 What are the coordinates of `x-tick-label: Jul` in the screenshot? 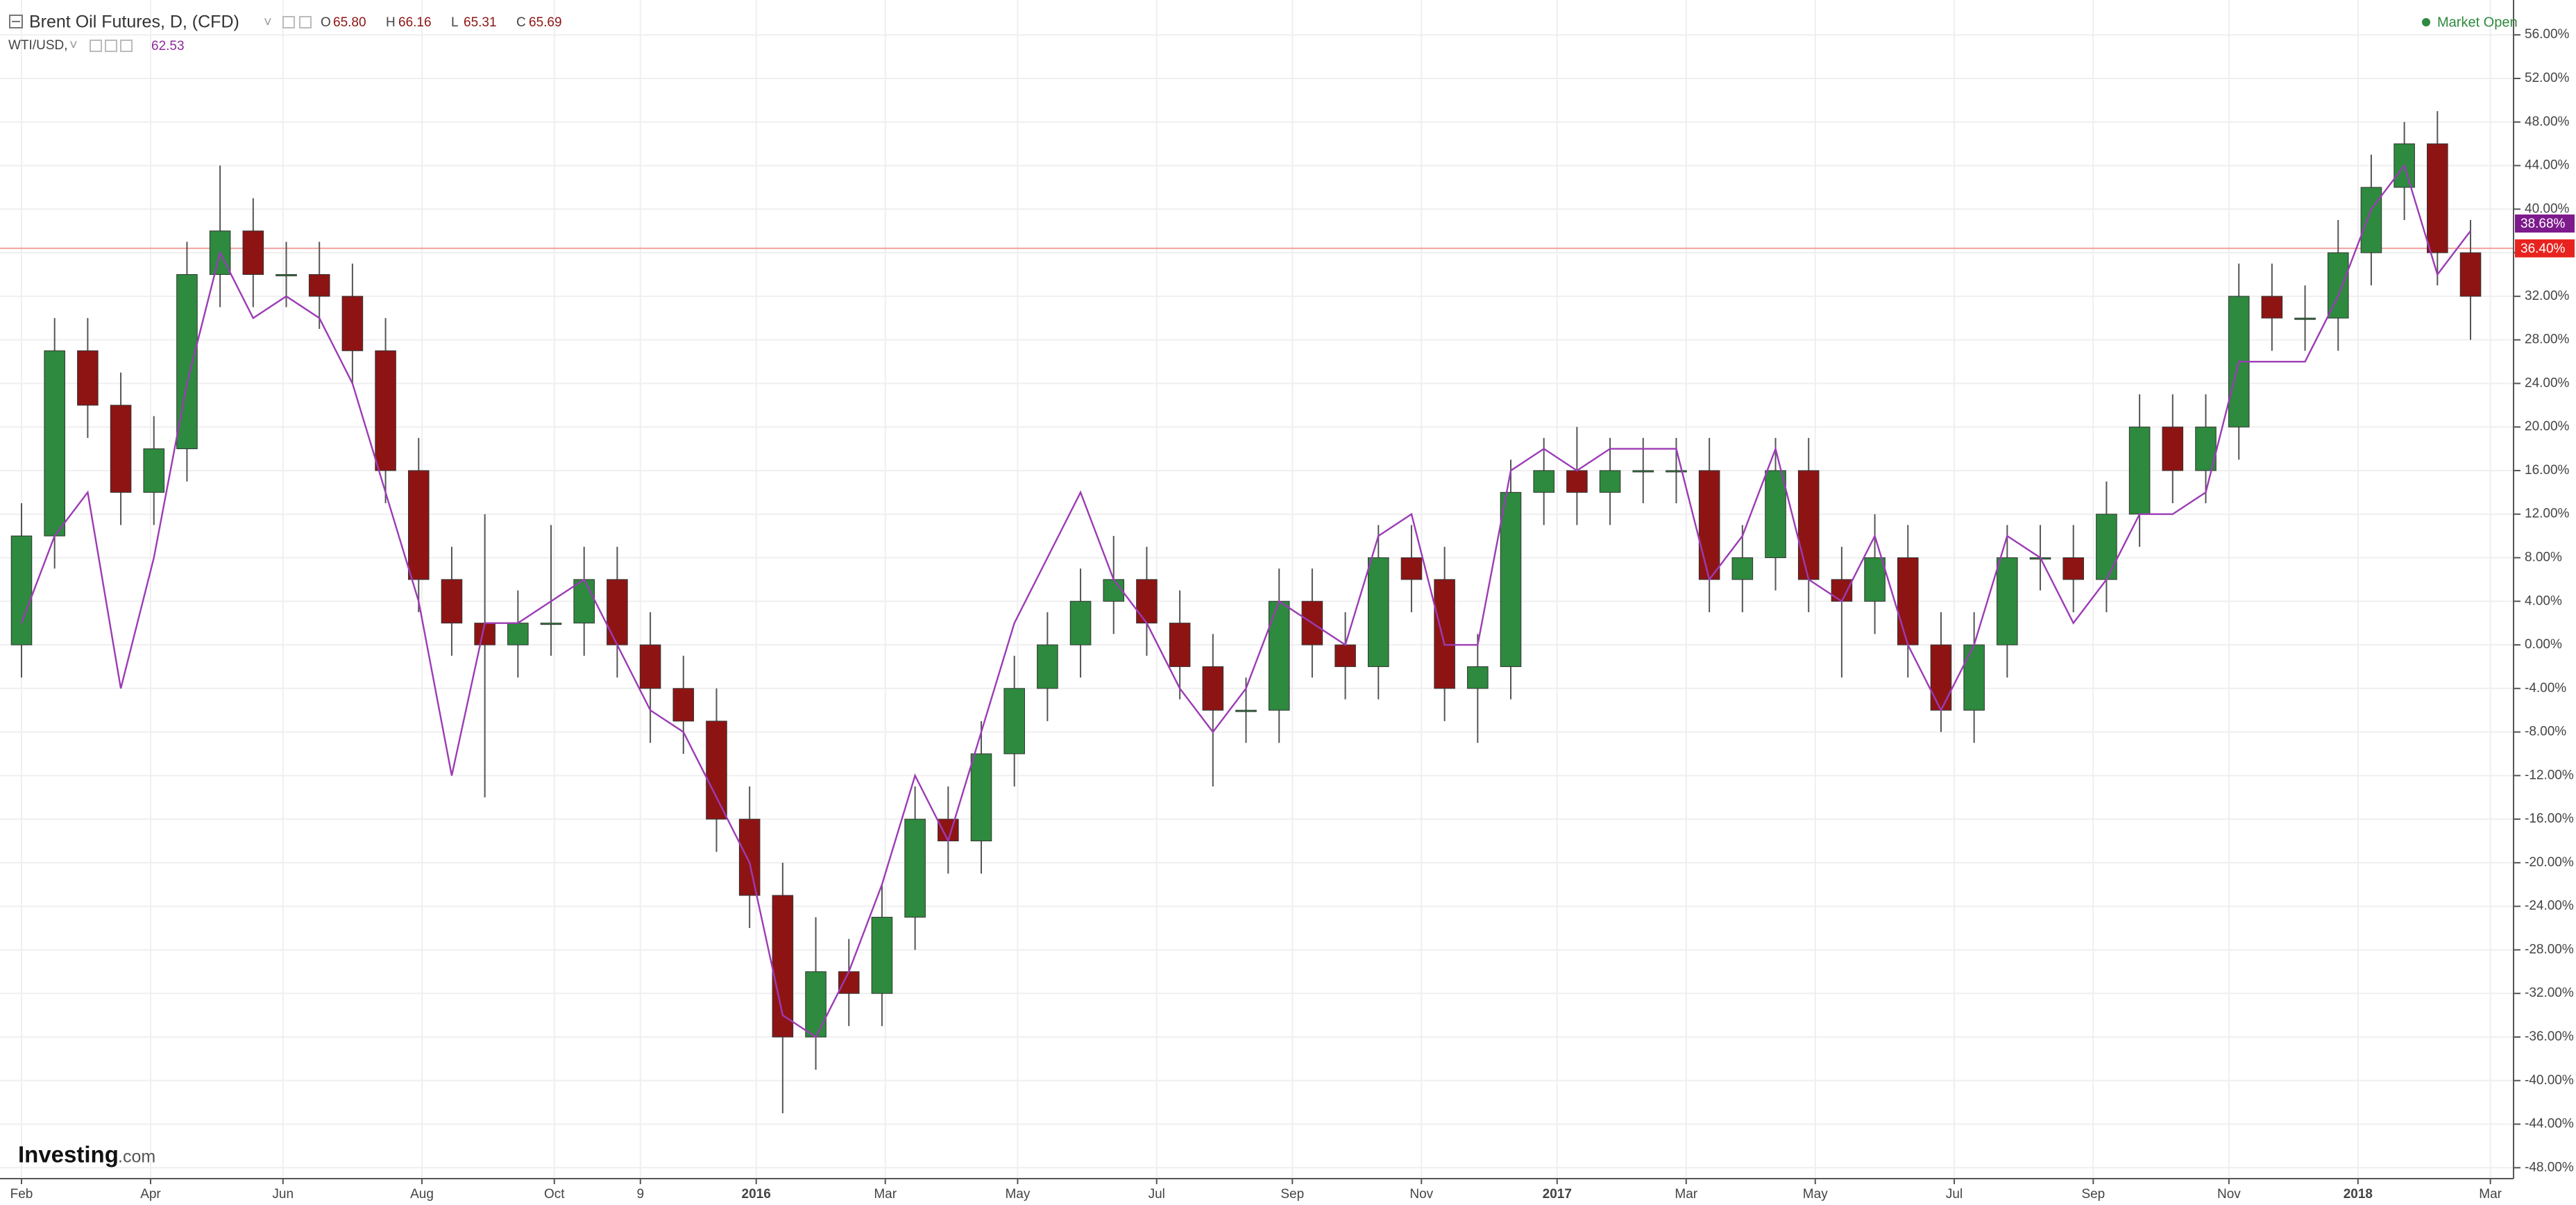 It's located at (1157, 1194).